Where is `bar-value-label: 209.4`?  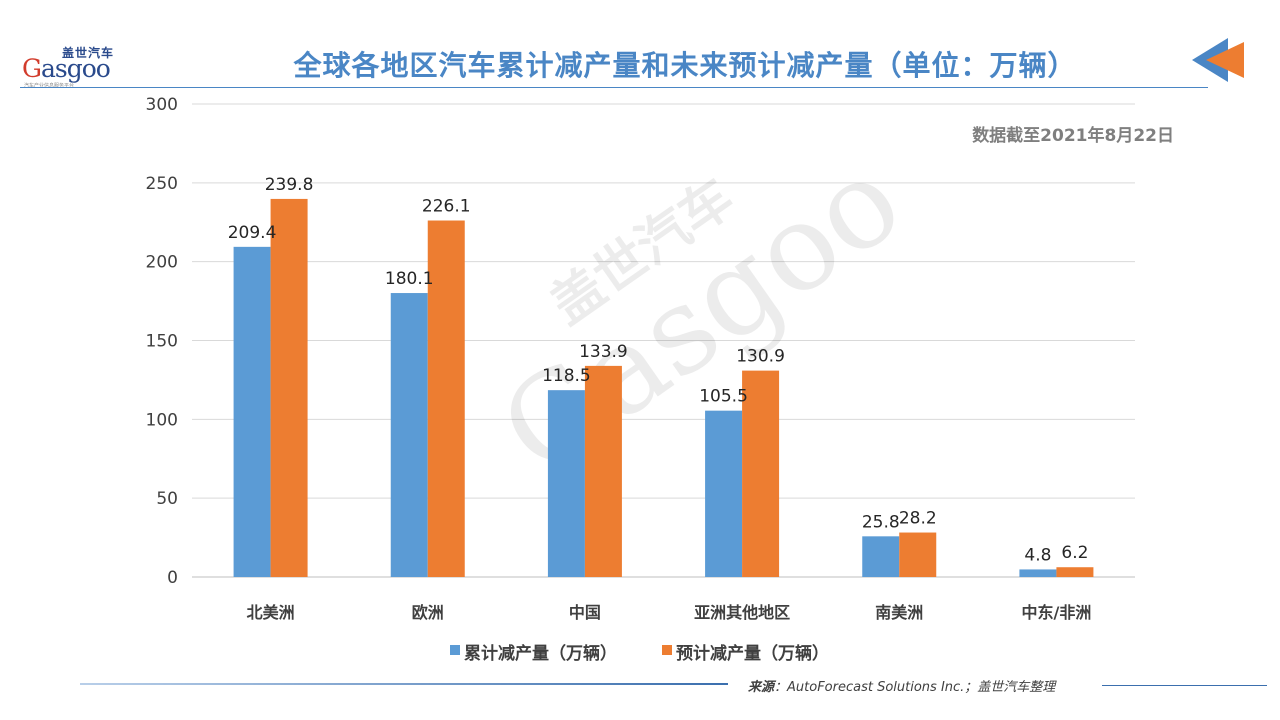 bar-value-label: 209.4 is located at coordinates (252, 233).